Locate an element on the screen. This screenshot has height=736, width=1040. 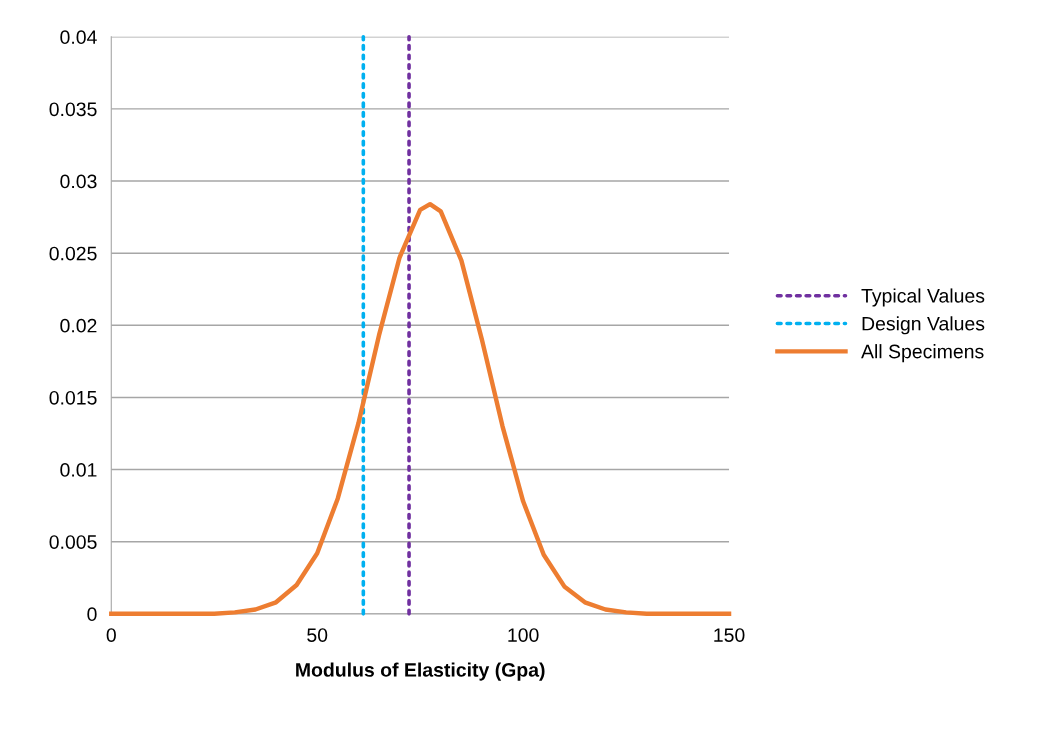
x-tick-label: 150 is located at coordinates (729, 635).